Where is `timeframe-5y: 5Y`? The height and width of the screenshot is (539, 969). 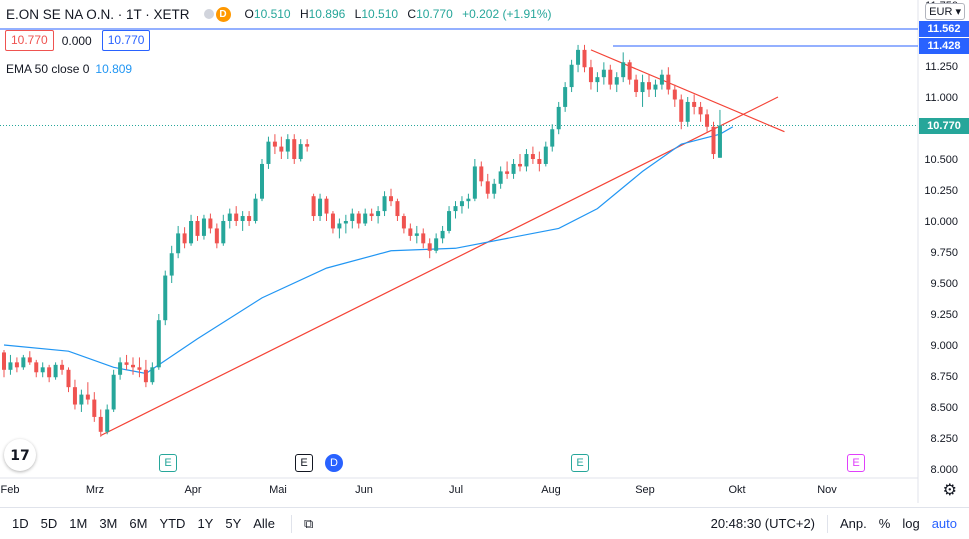
timeframe-5y: 5Y is located at coordinates (233, 523).